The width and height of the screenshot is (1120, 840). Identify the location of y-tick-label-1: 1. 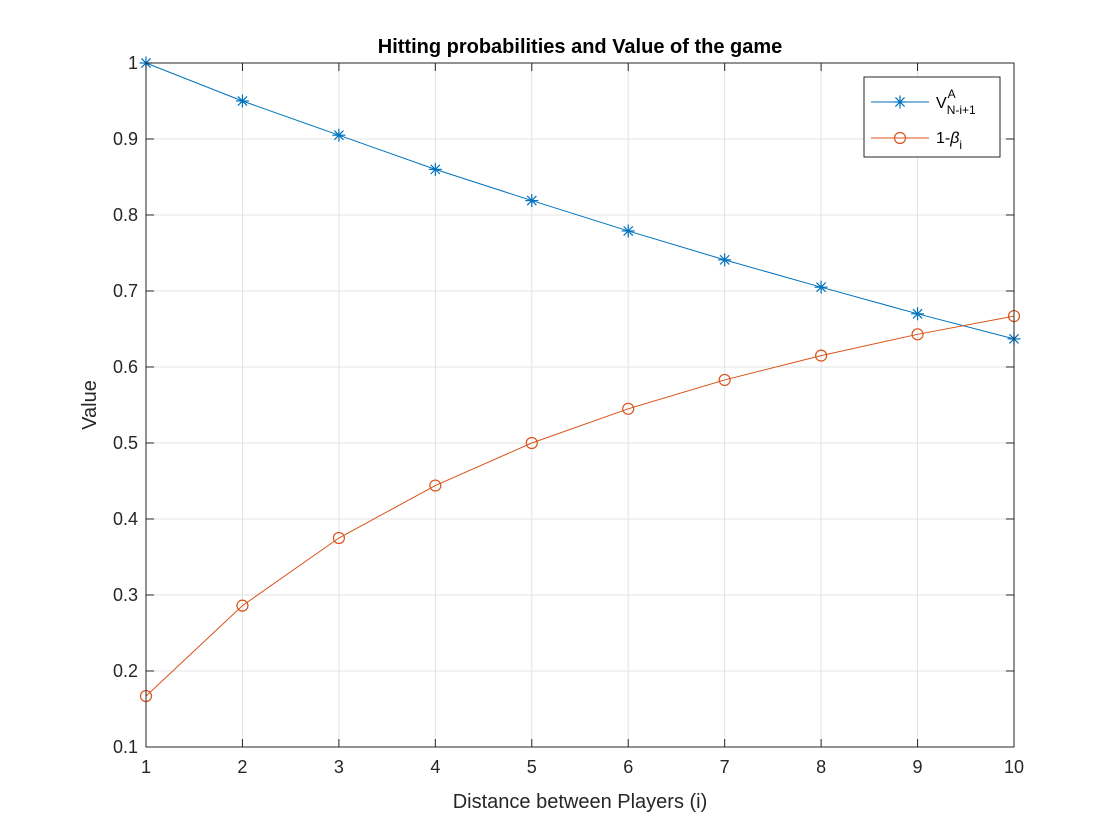
(133, 63).